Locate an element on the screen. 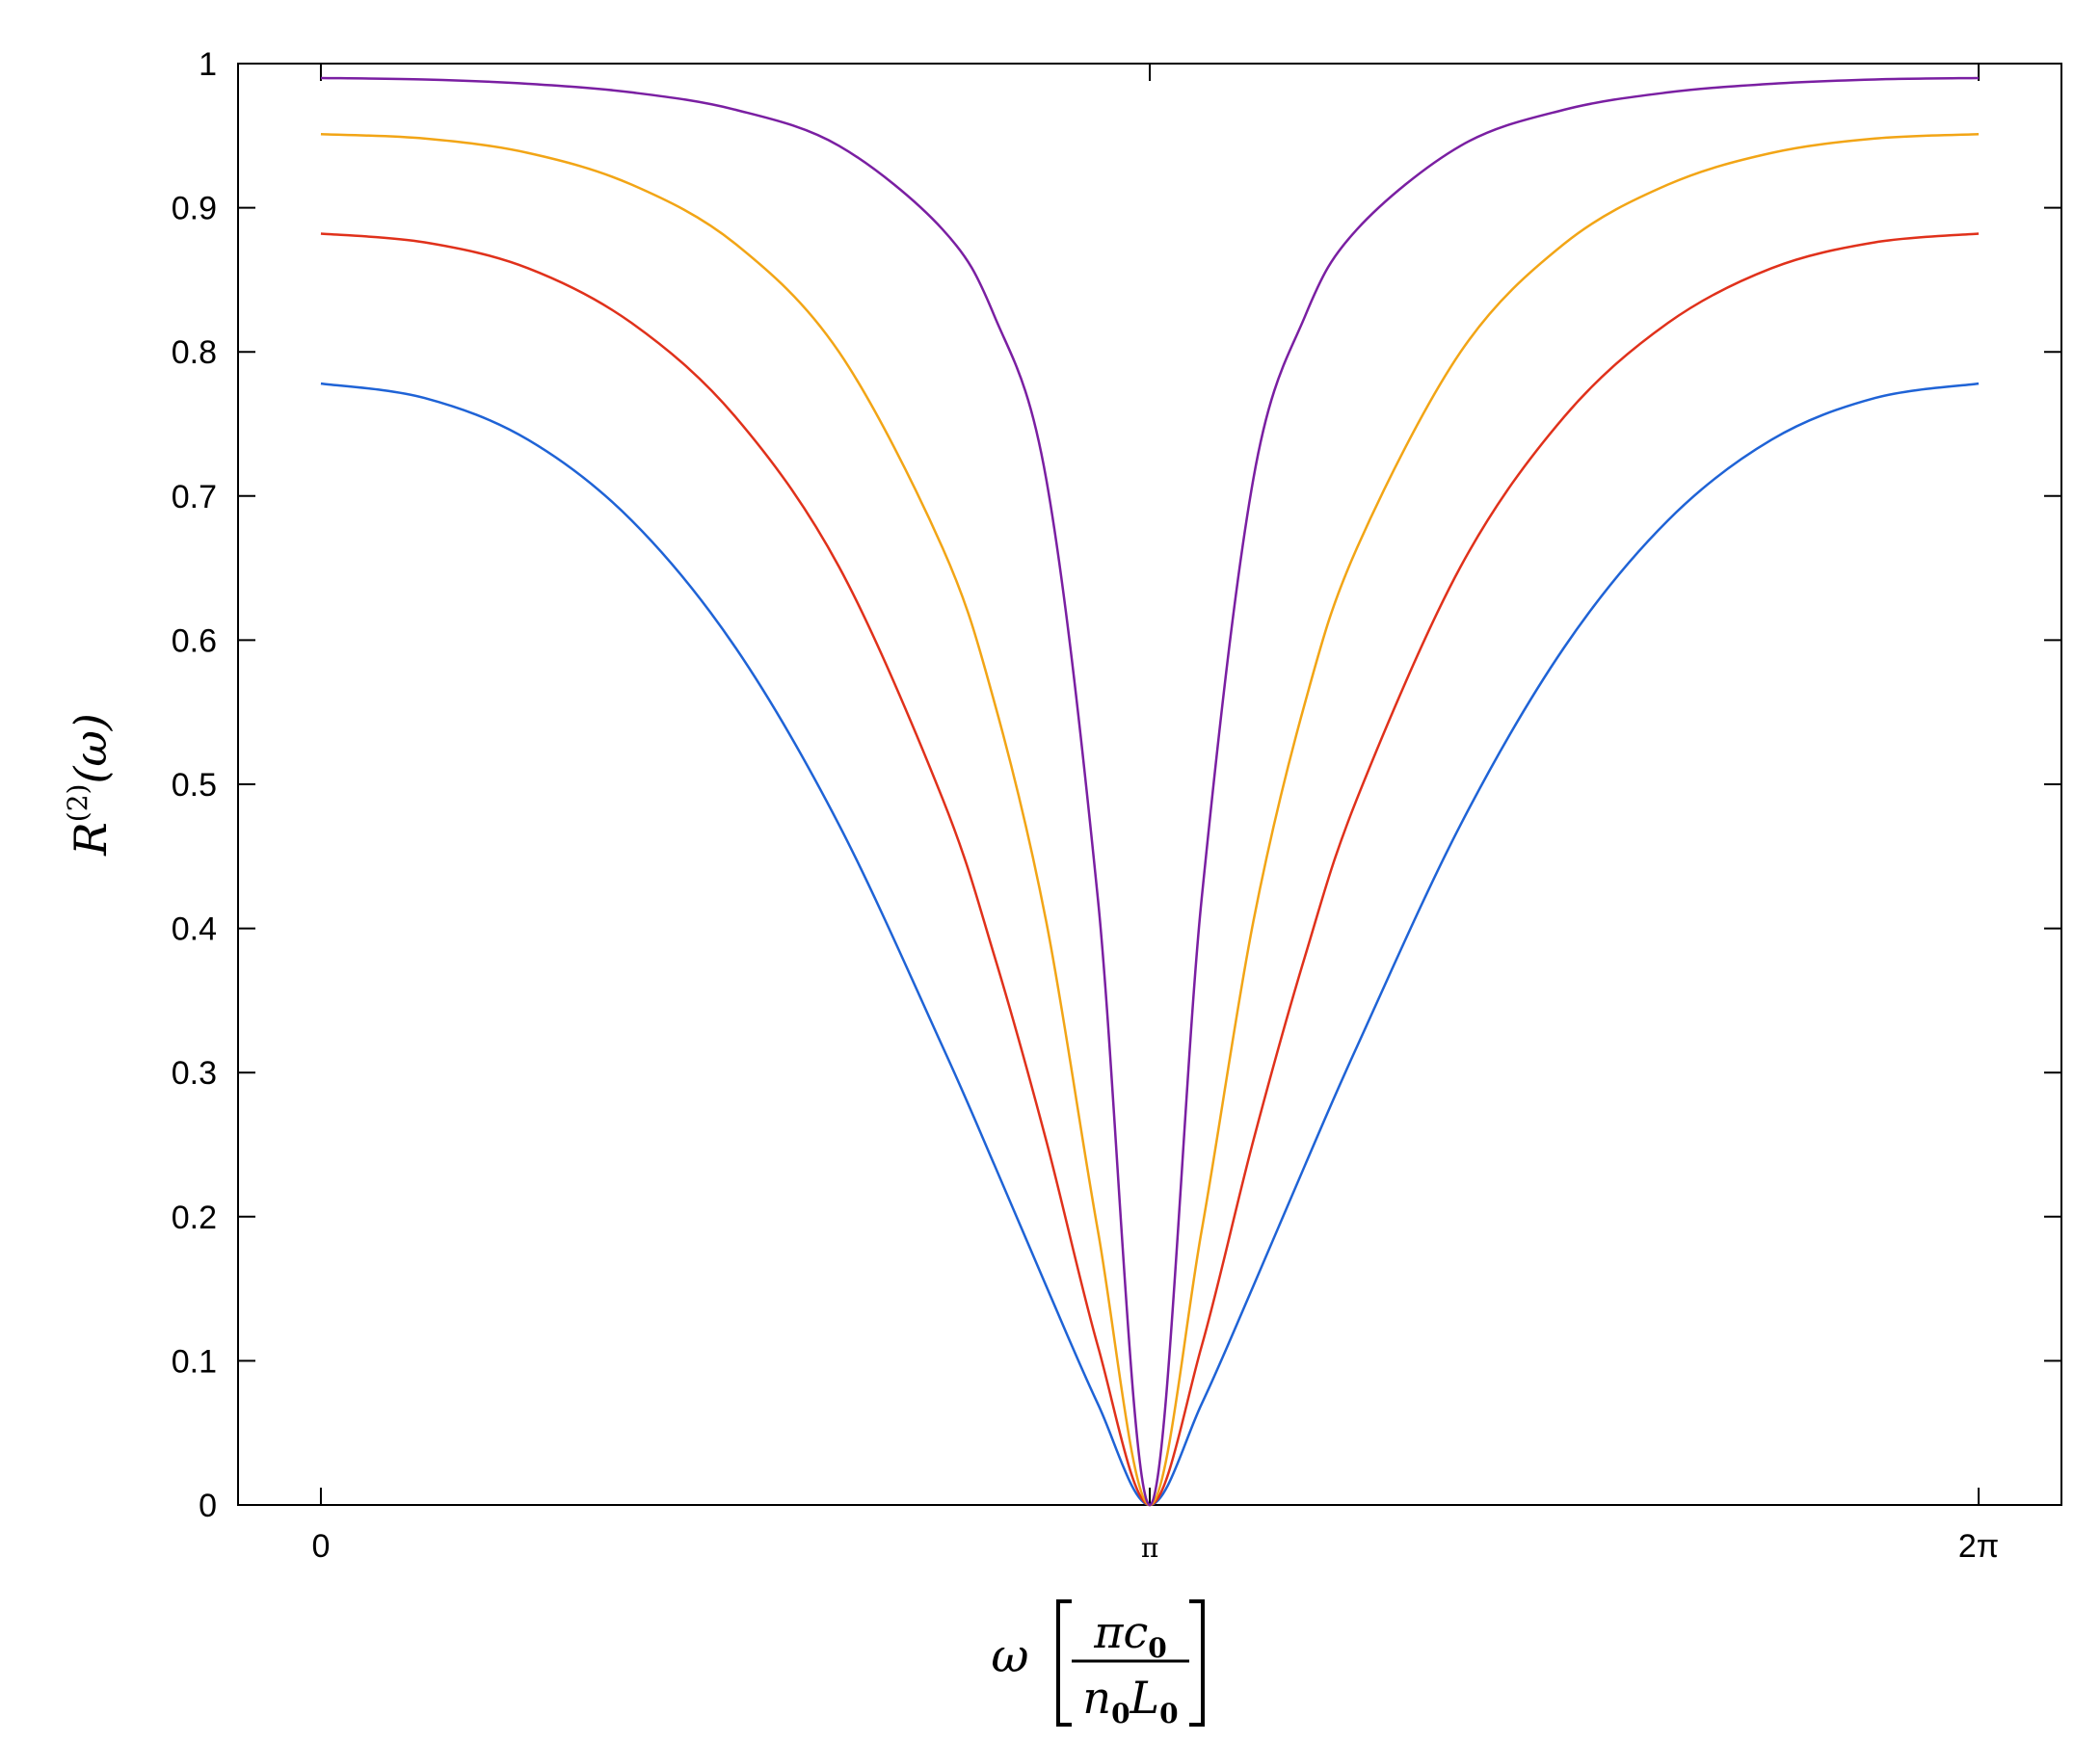 The image size is (2100, 1742). x-label-symbol: ω is located at coordinates (1010, 1656).